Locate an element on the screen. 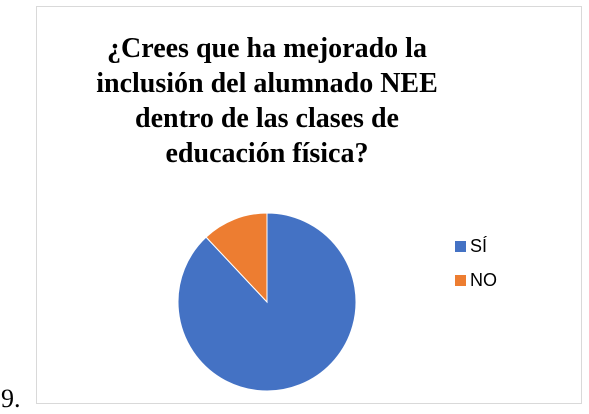 The image size is (589, 414). pie-chart is located at coordinates (267, 302).